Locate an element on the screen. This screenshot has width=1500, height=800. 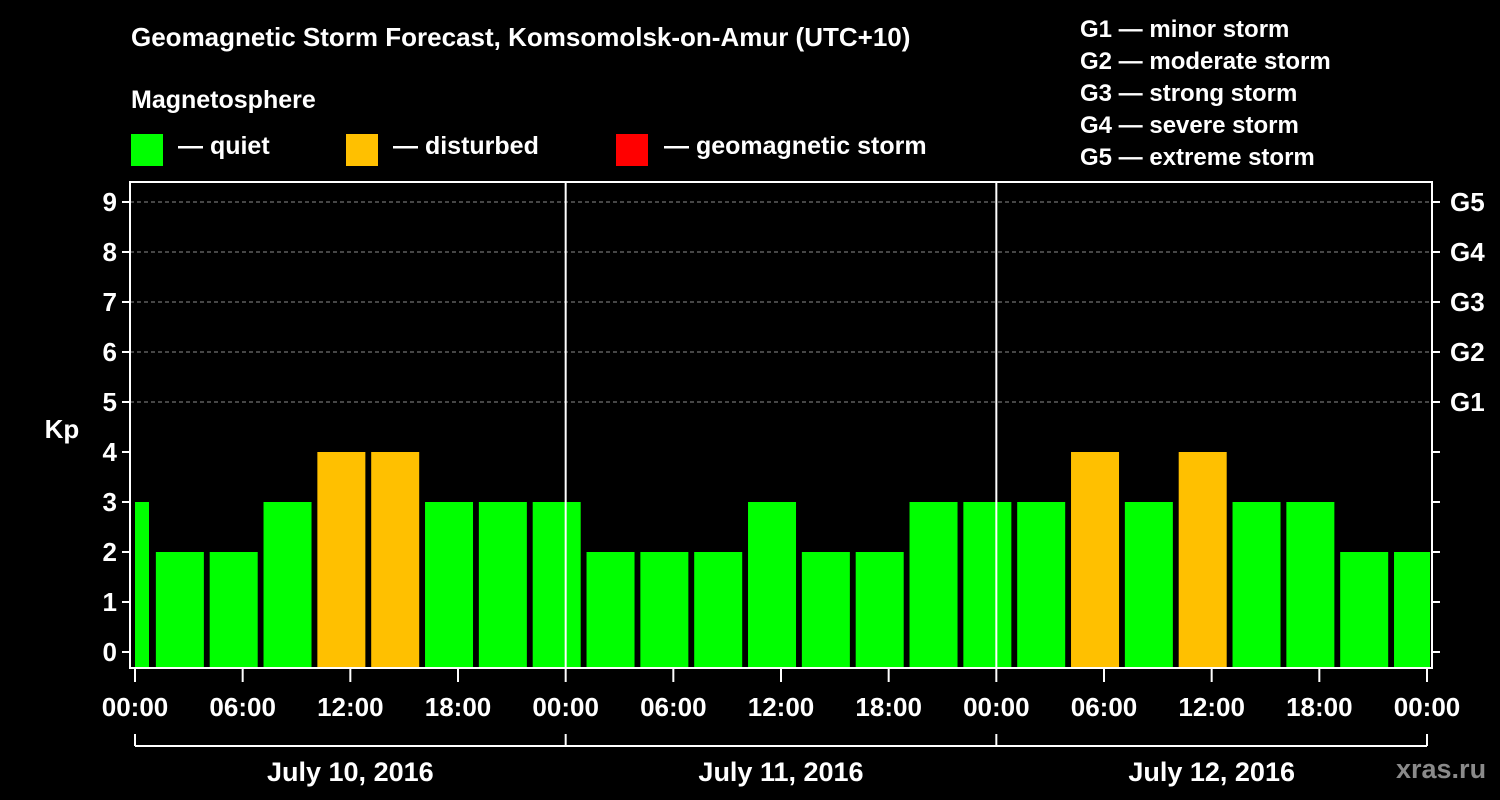
legend-swatch-quiet is located at coordinates (147, 150).